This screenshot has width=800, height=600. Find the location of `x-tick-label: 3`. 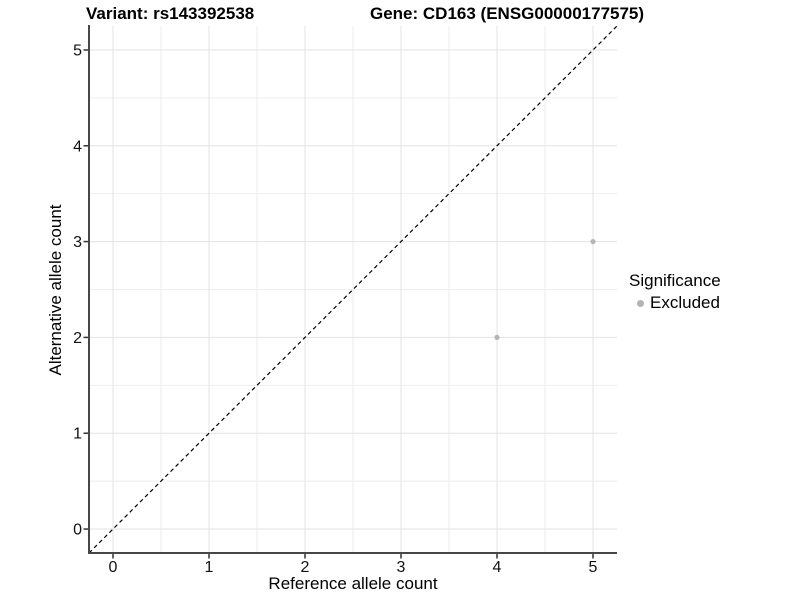

x-tick-label: 3 is located at coordinates (401, 567).